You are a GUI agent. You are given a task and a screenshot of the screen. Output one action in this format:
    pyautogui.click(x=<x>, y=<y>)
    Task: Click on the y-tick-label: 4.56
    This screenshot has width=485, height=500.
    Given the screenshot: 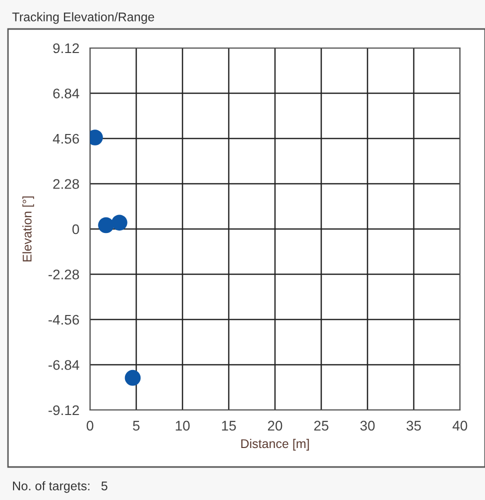 What is the action you would take?
    pyautogui.click(x=65, y=139)
    